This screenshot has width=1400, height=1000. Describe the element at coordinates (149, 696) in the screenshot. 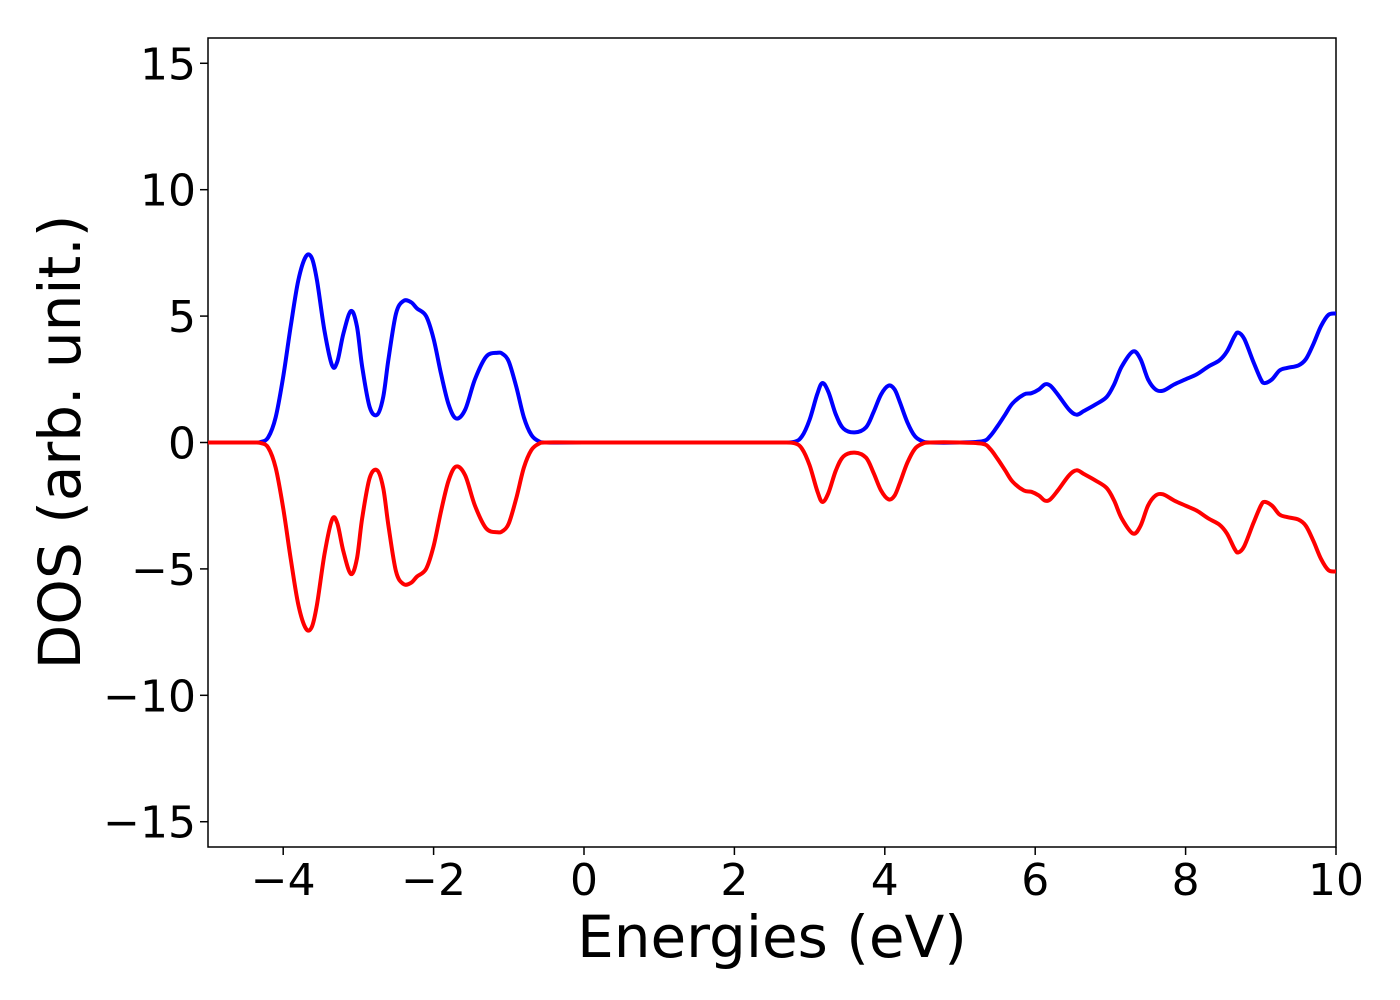

I see `y-tick-label: −10` at that location.